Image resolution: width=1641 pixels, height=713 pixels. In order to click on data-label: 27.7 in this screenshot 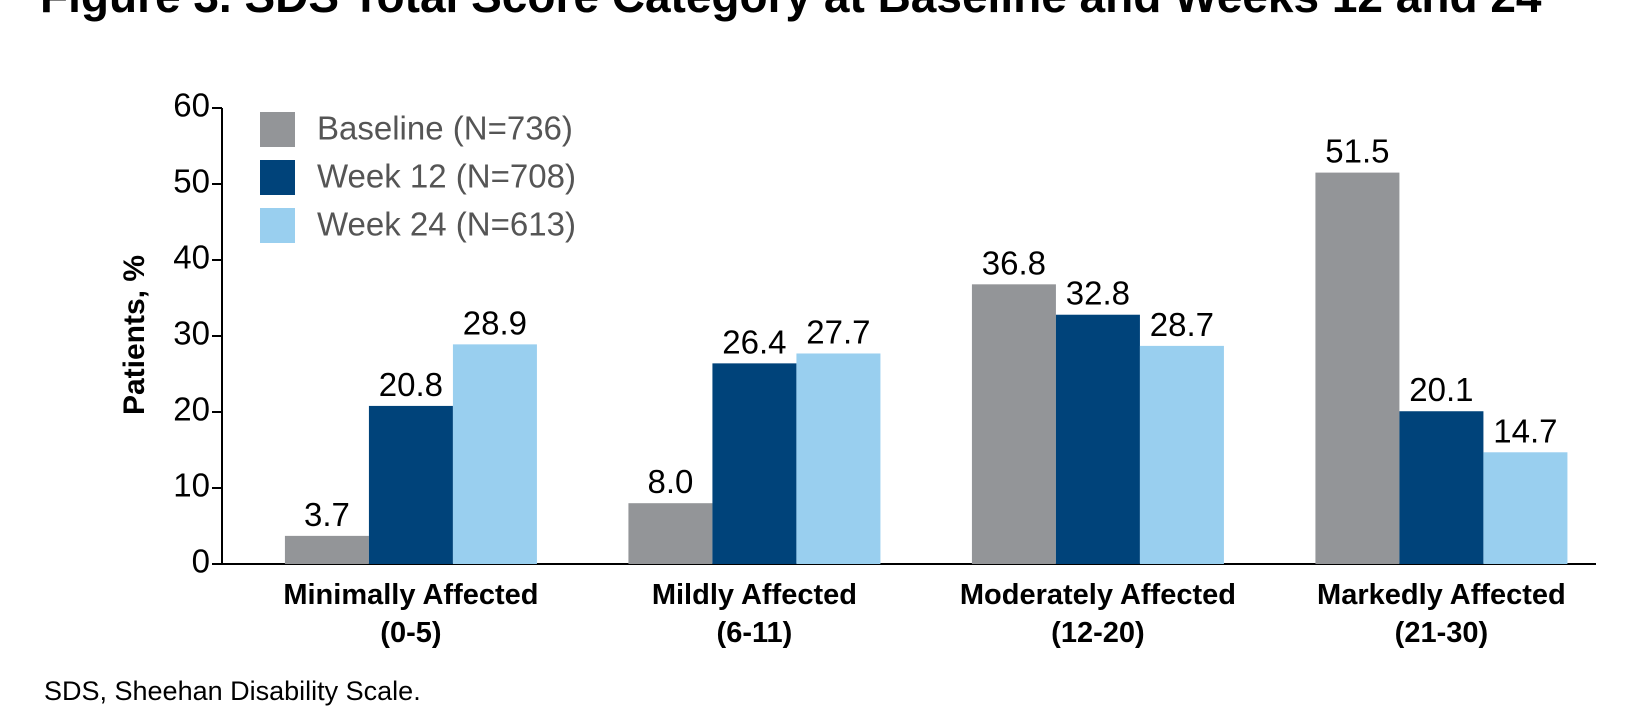, I will do `click(838, 331)`.